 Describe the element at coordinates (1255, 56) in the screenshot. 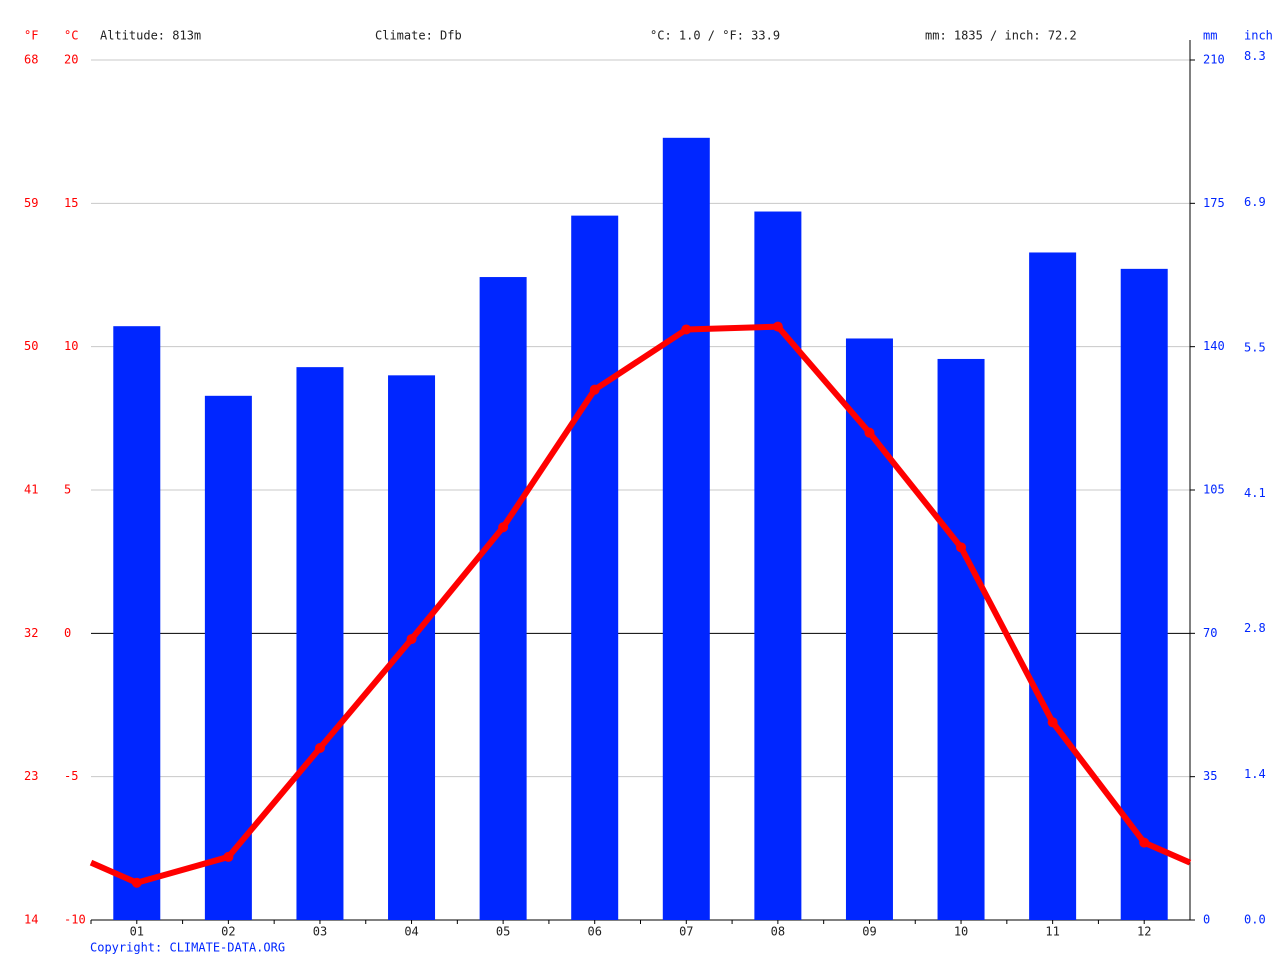

I see `y2-inch-tick-label: 8.3` at that location.